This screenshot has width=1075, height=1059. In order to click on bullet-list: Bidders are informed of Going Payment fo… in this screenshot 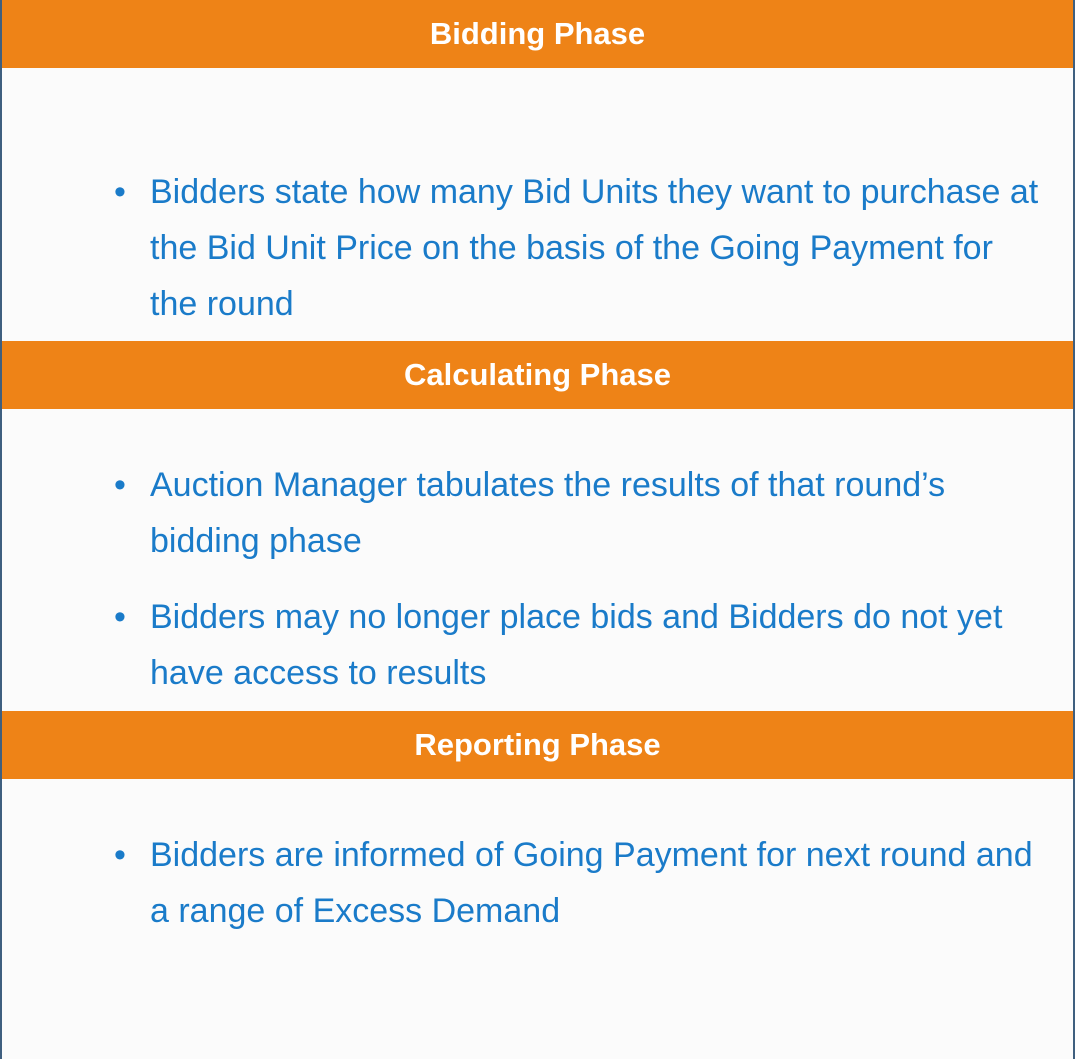, I will do `click(527, 883)`.